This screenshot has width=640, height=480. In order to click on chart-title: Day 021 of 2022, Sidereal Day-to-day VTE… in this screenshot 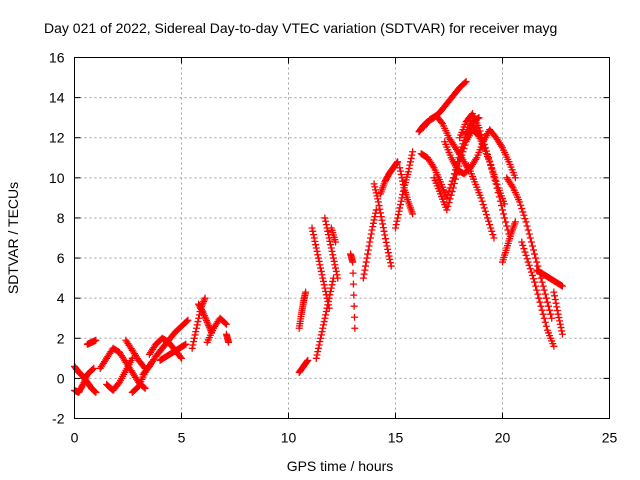, I will do `click(300, 28)`.